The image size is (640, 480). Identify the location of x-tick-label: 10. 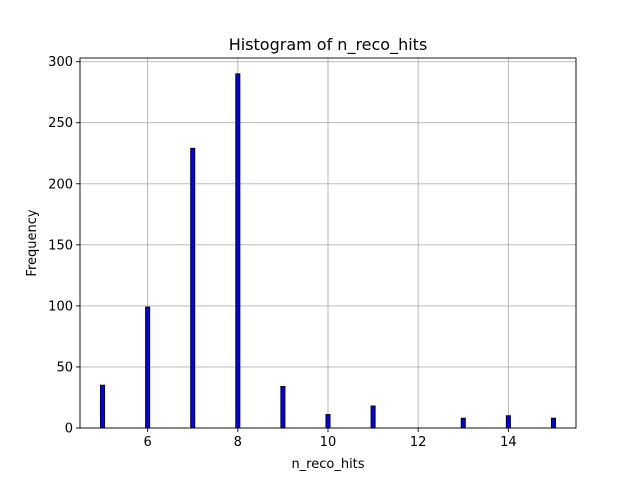
(328, 442).